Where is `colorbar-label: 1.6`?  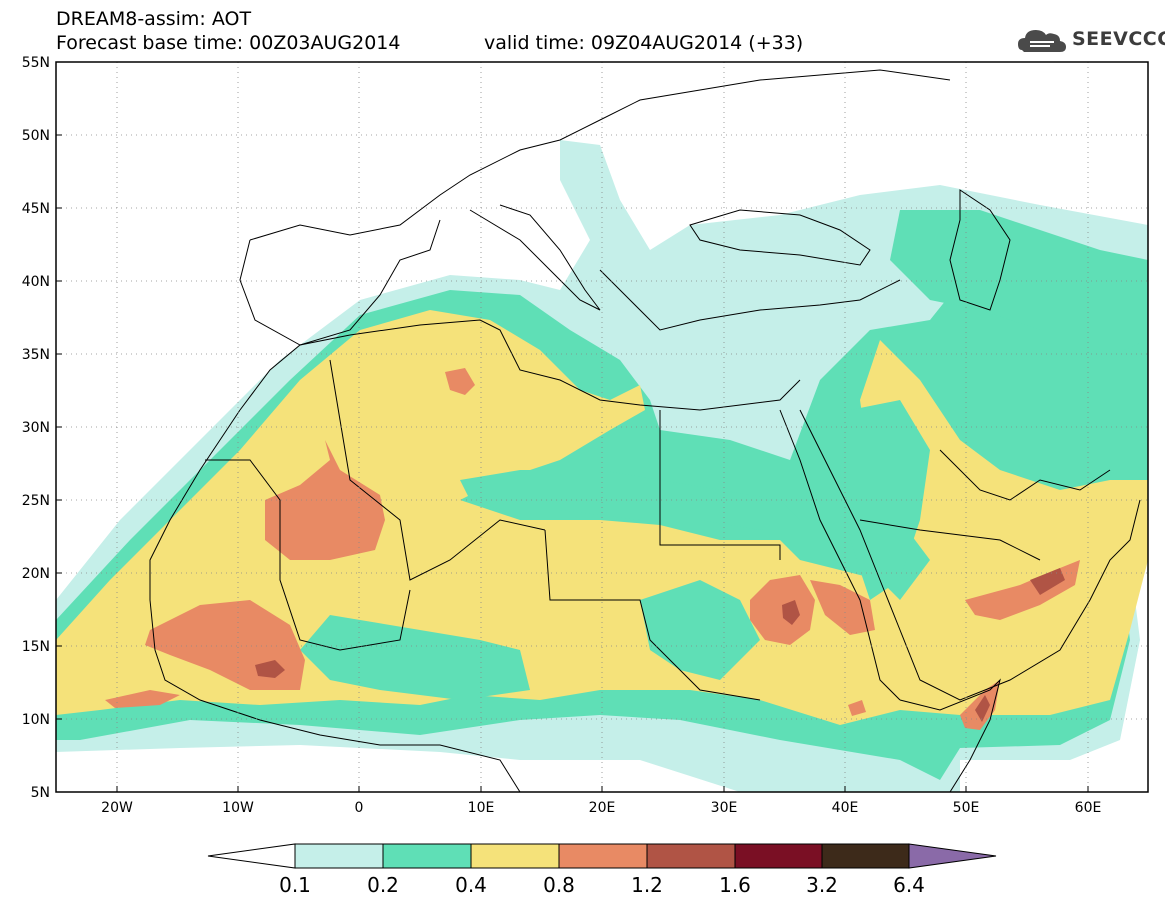 colorbar-label: 1.6 is located at coordinates (735, 885).